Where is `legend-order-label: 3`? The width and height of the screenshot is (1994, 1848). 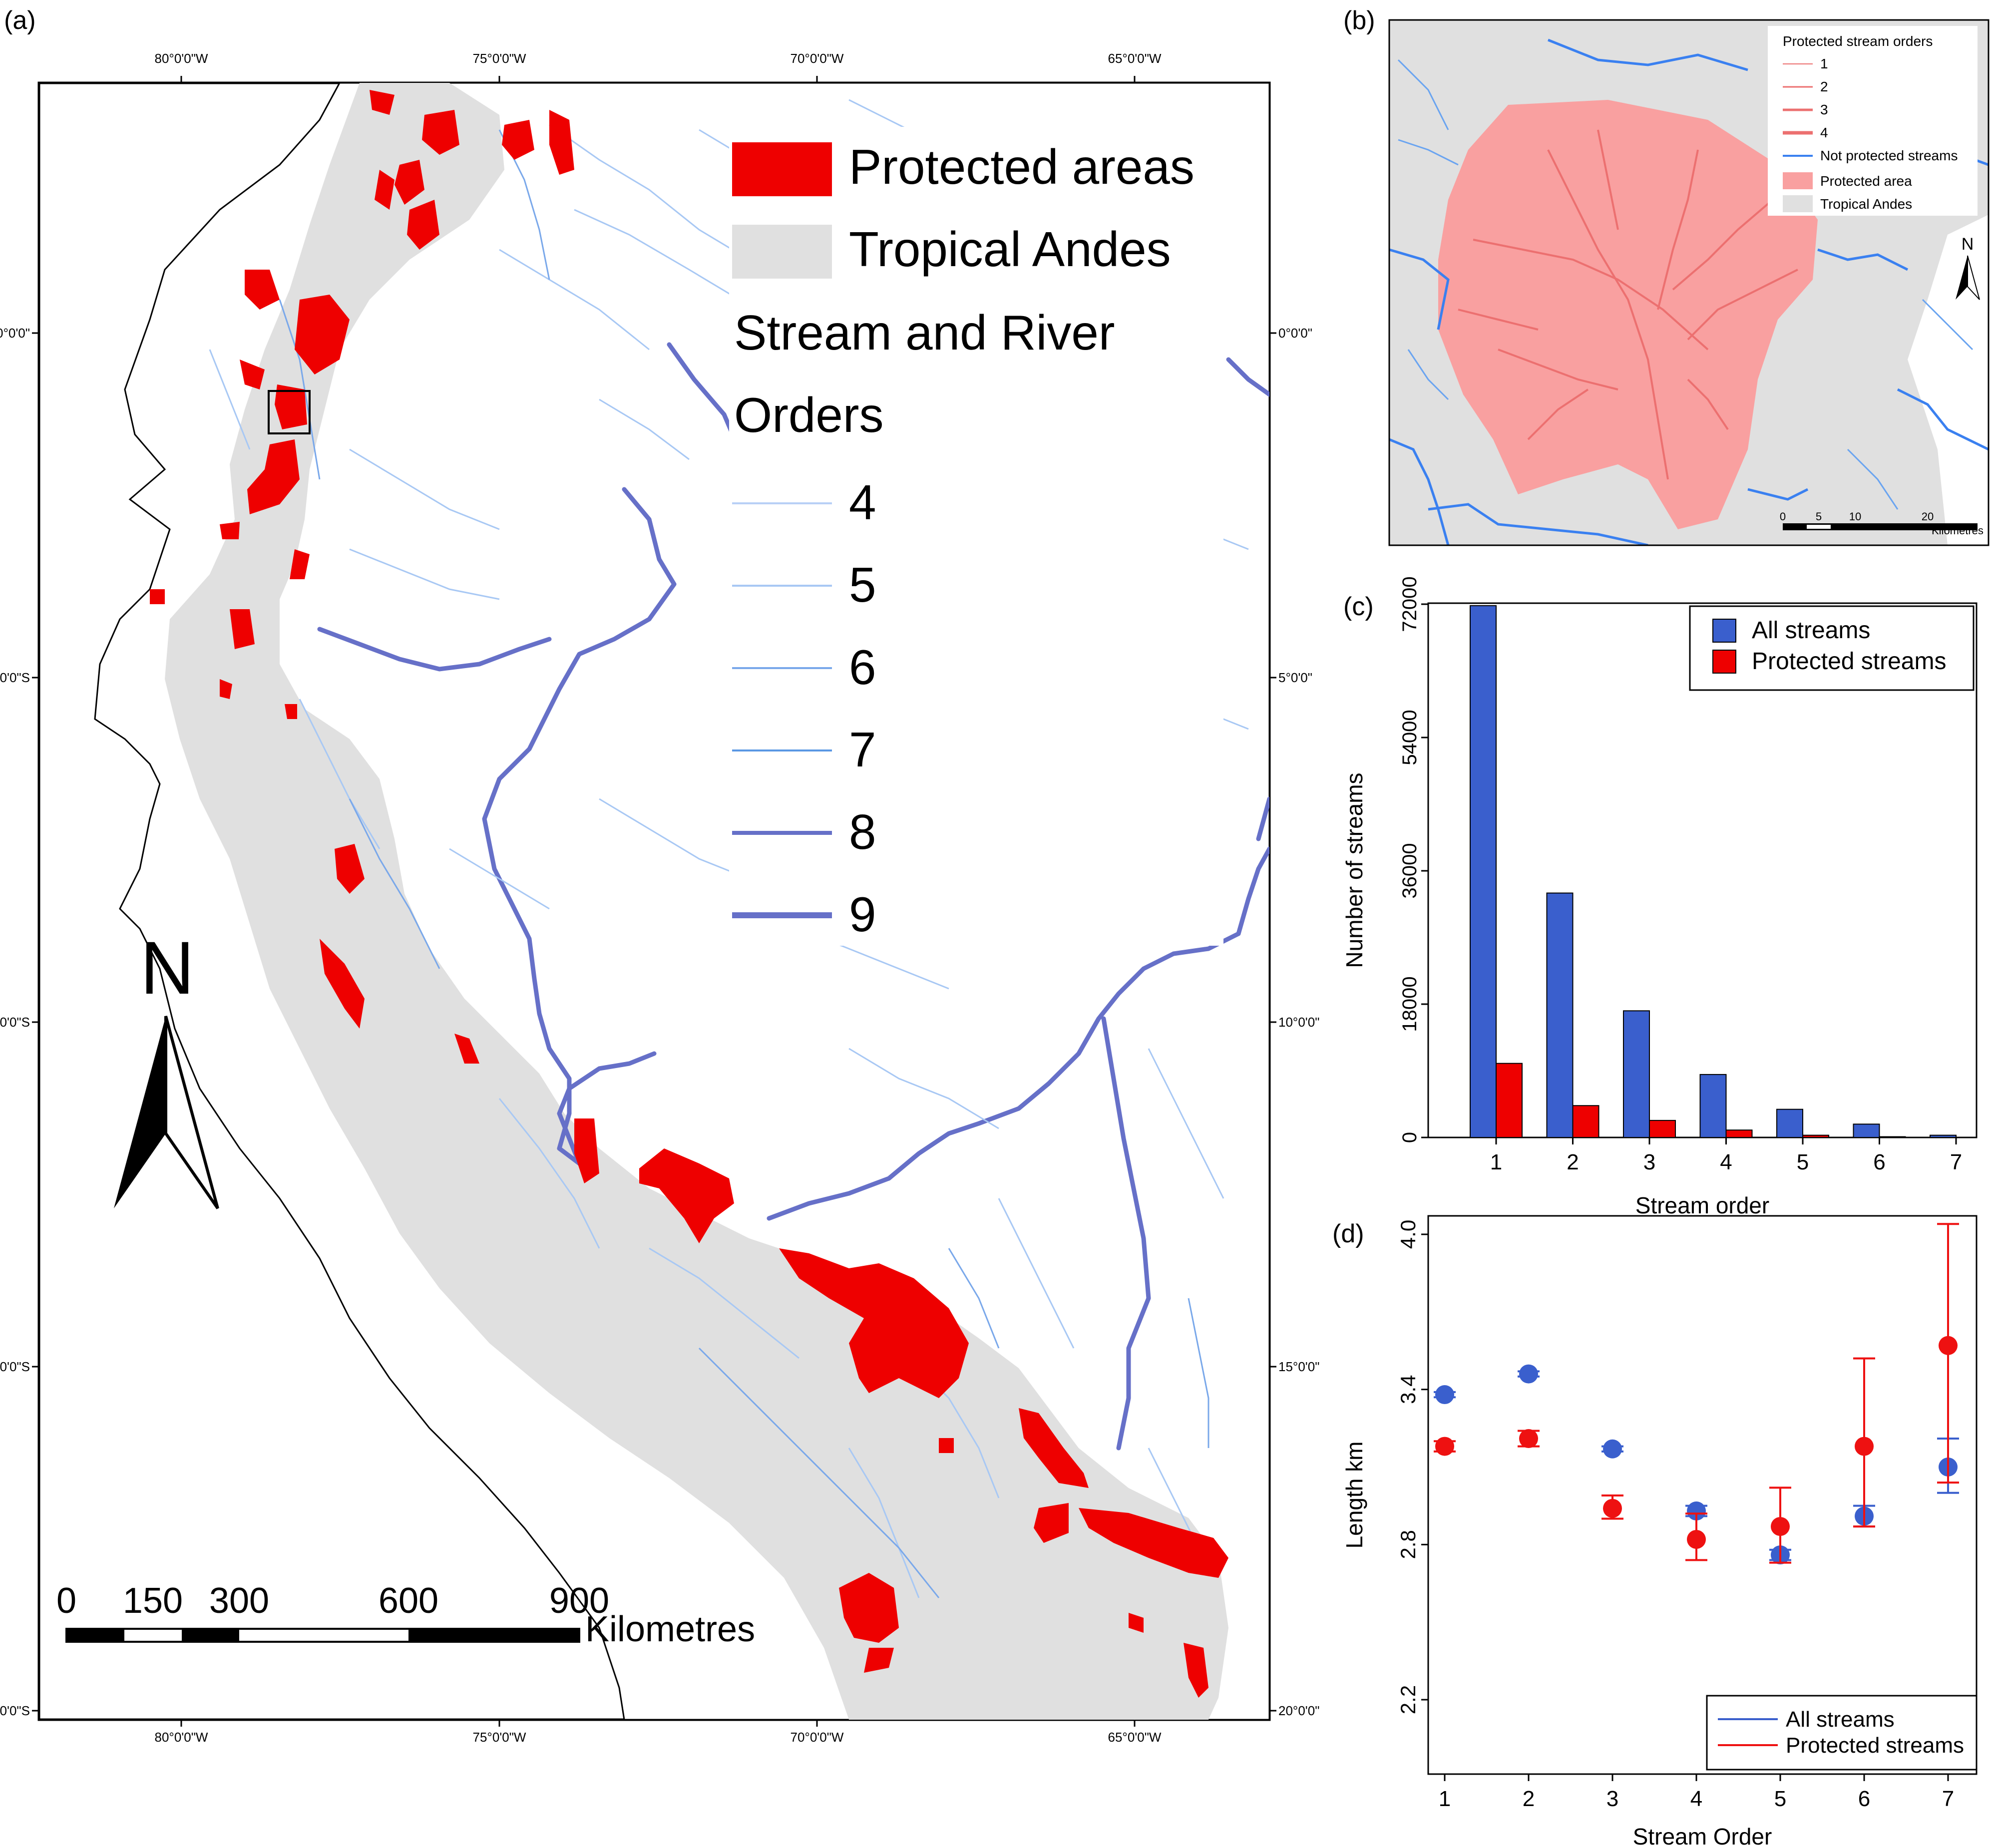 legend-order-label: 3 is located at coordinates (1824, 109).